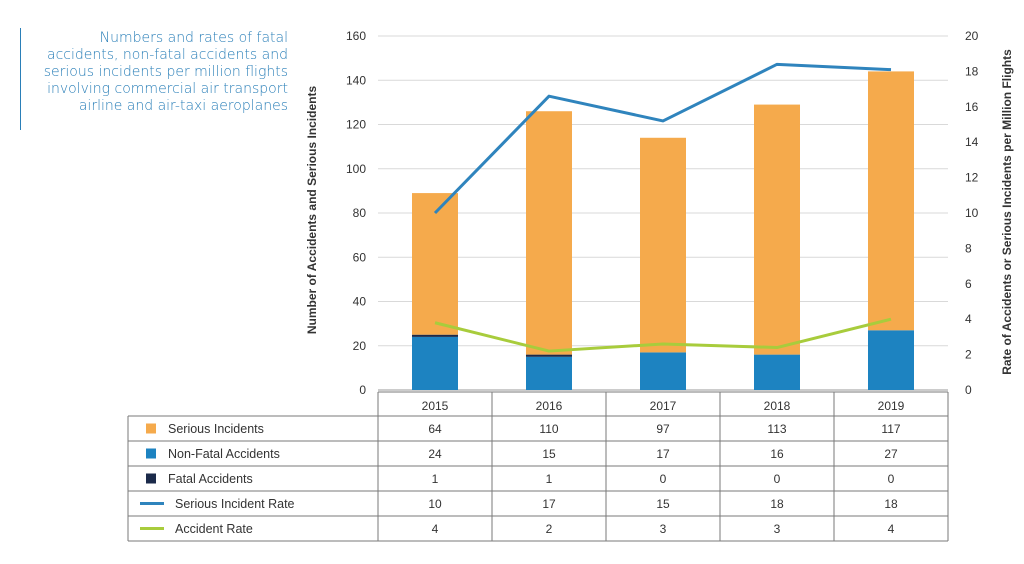 This screenshot has height=564, width=1024. Describe the element at coordinates (549, 529) in the screenshot. I see `data-label: 2` at that location.